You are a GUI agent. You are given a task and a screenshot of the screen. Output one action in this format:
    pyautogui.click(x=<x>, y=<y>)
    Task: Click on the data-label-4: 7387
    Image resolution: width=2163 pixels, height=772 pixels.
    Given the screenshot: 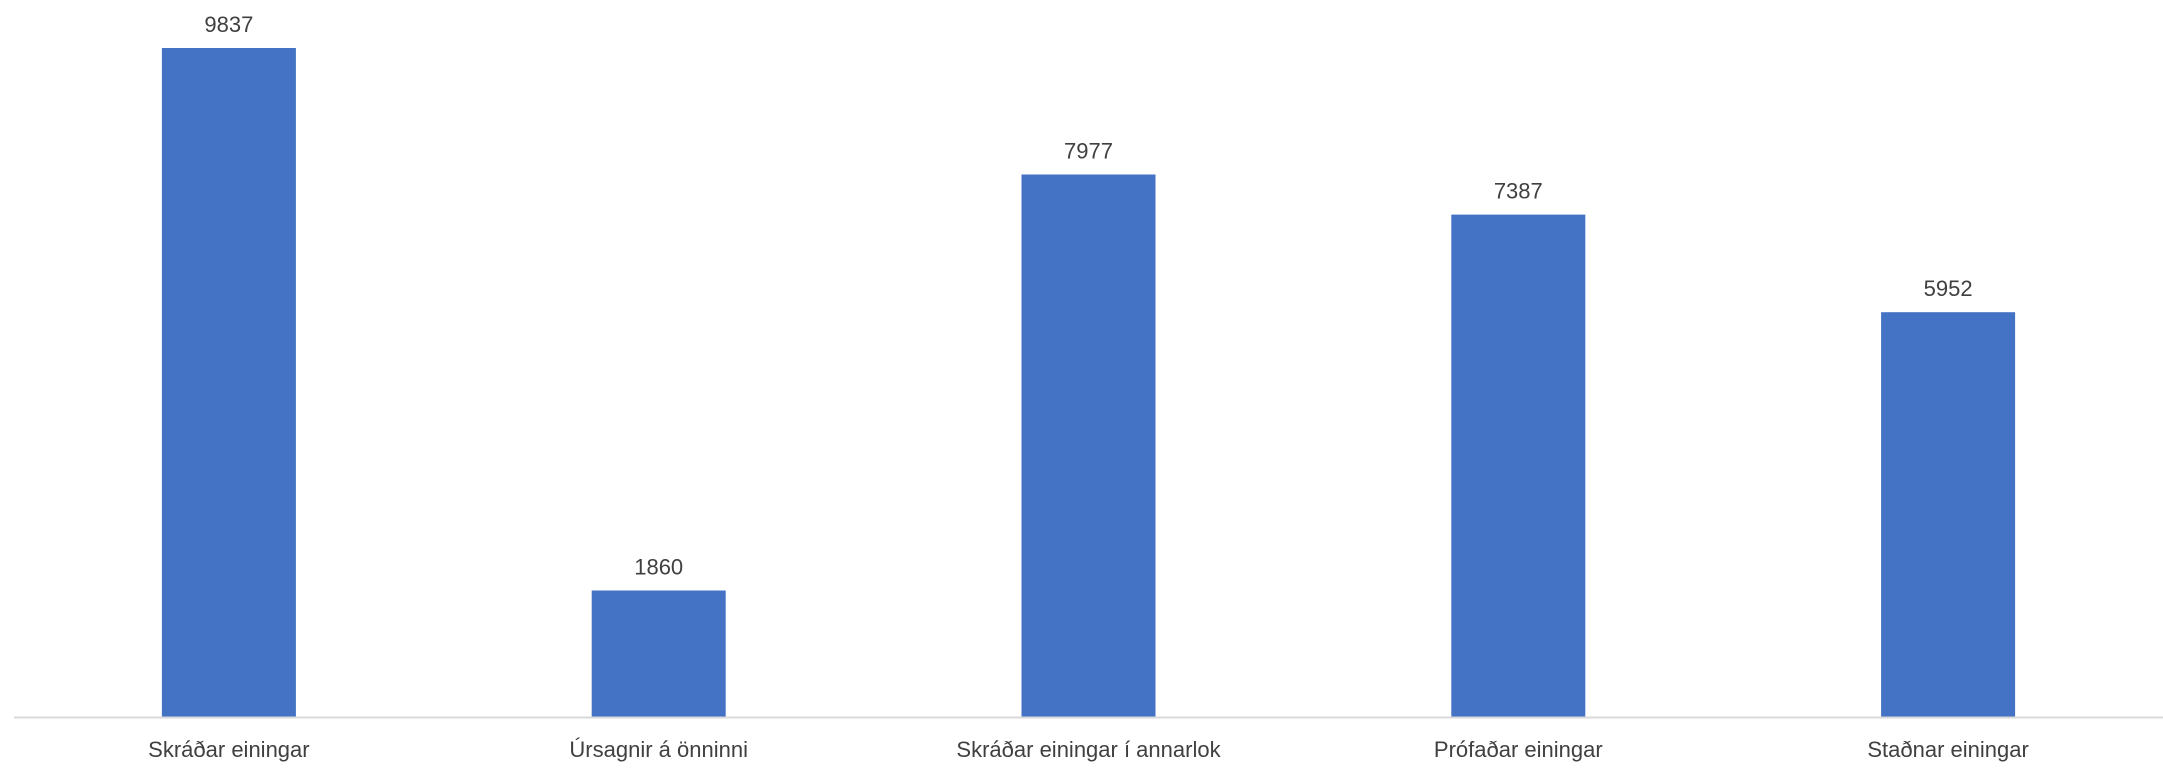 What is the action you would take?
    pyautogui.click(x=1518, y=191)
    